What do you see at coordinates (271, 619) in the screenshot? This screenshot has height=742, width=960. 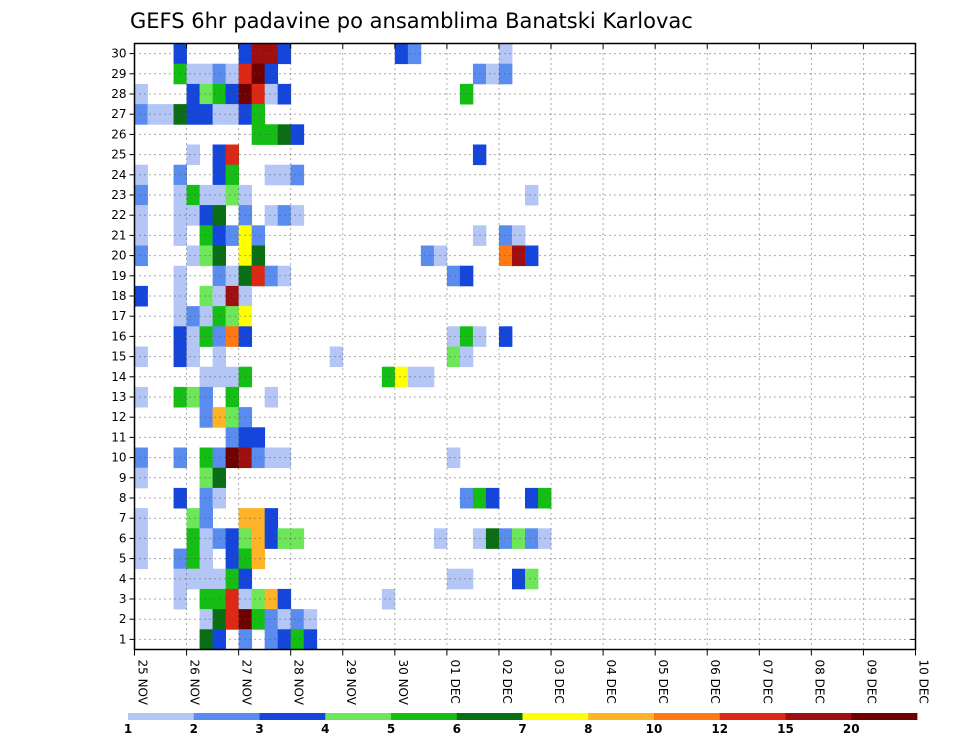 I see `cell-m2-t10` at bounding box center [271, 619].